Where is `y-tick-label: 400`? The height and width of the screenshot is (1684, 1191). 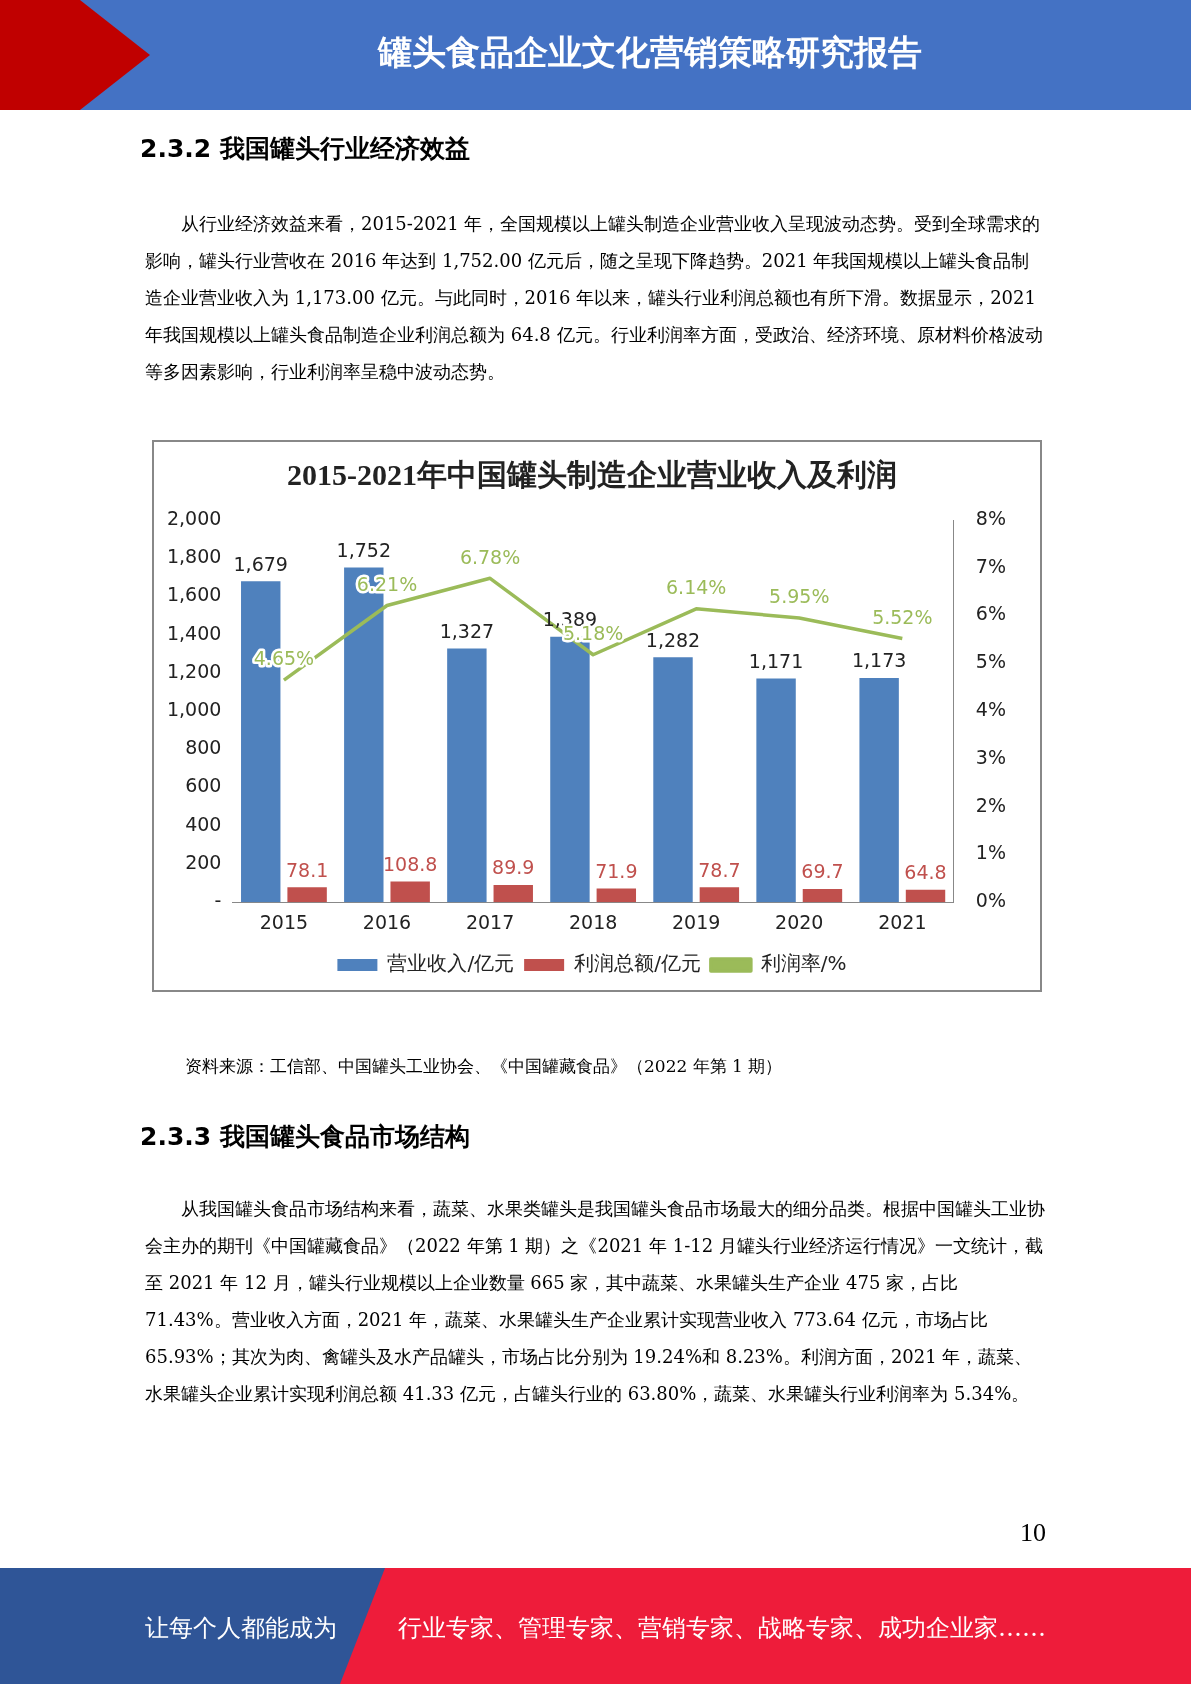
y-tick-label: 400 is located at coordinates (203, 823).